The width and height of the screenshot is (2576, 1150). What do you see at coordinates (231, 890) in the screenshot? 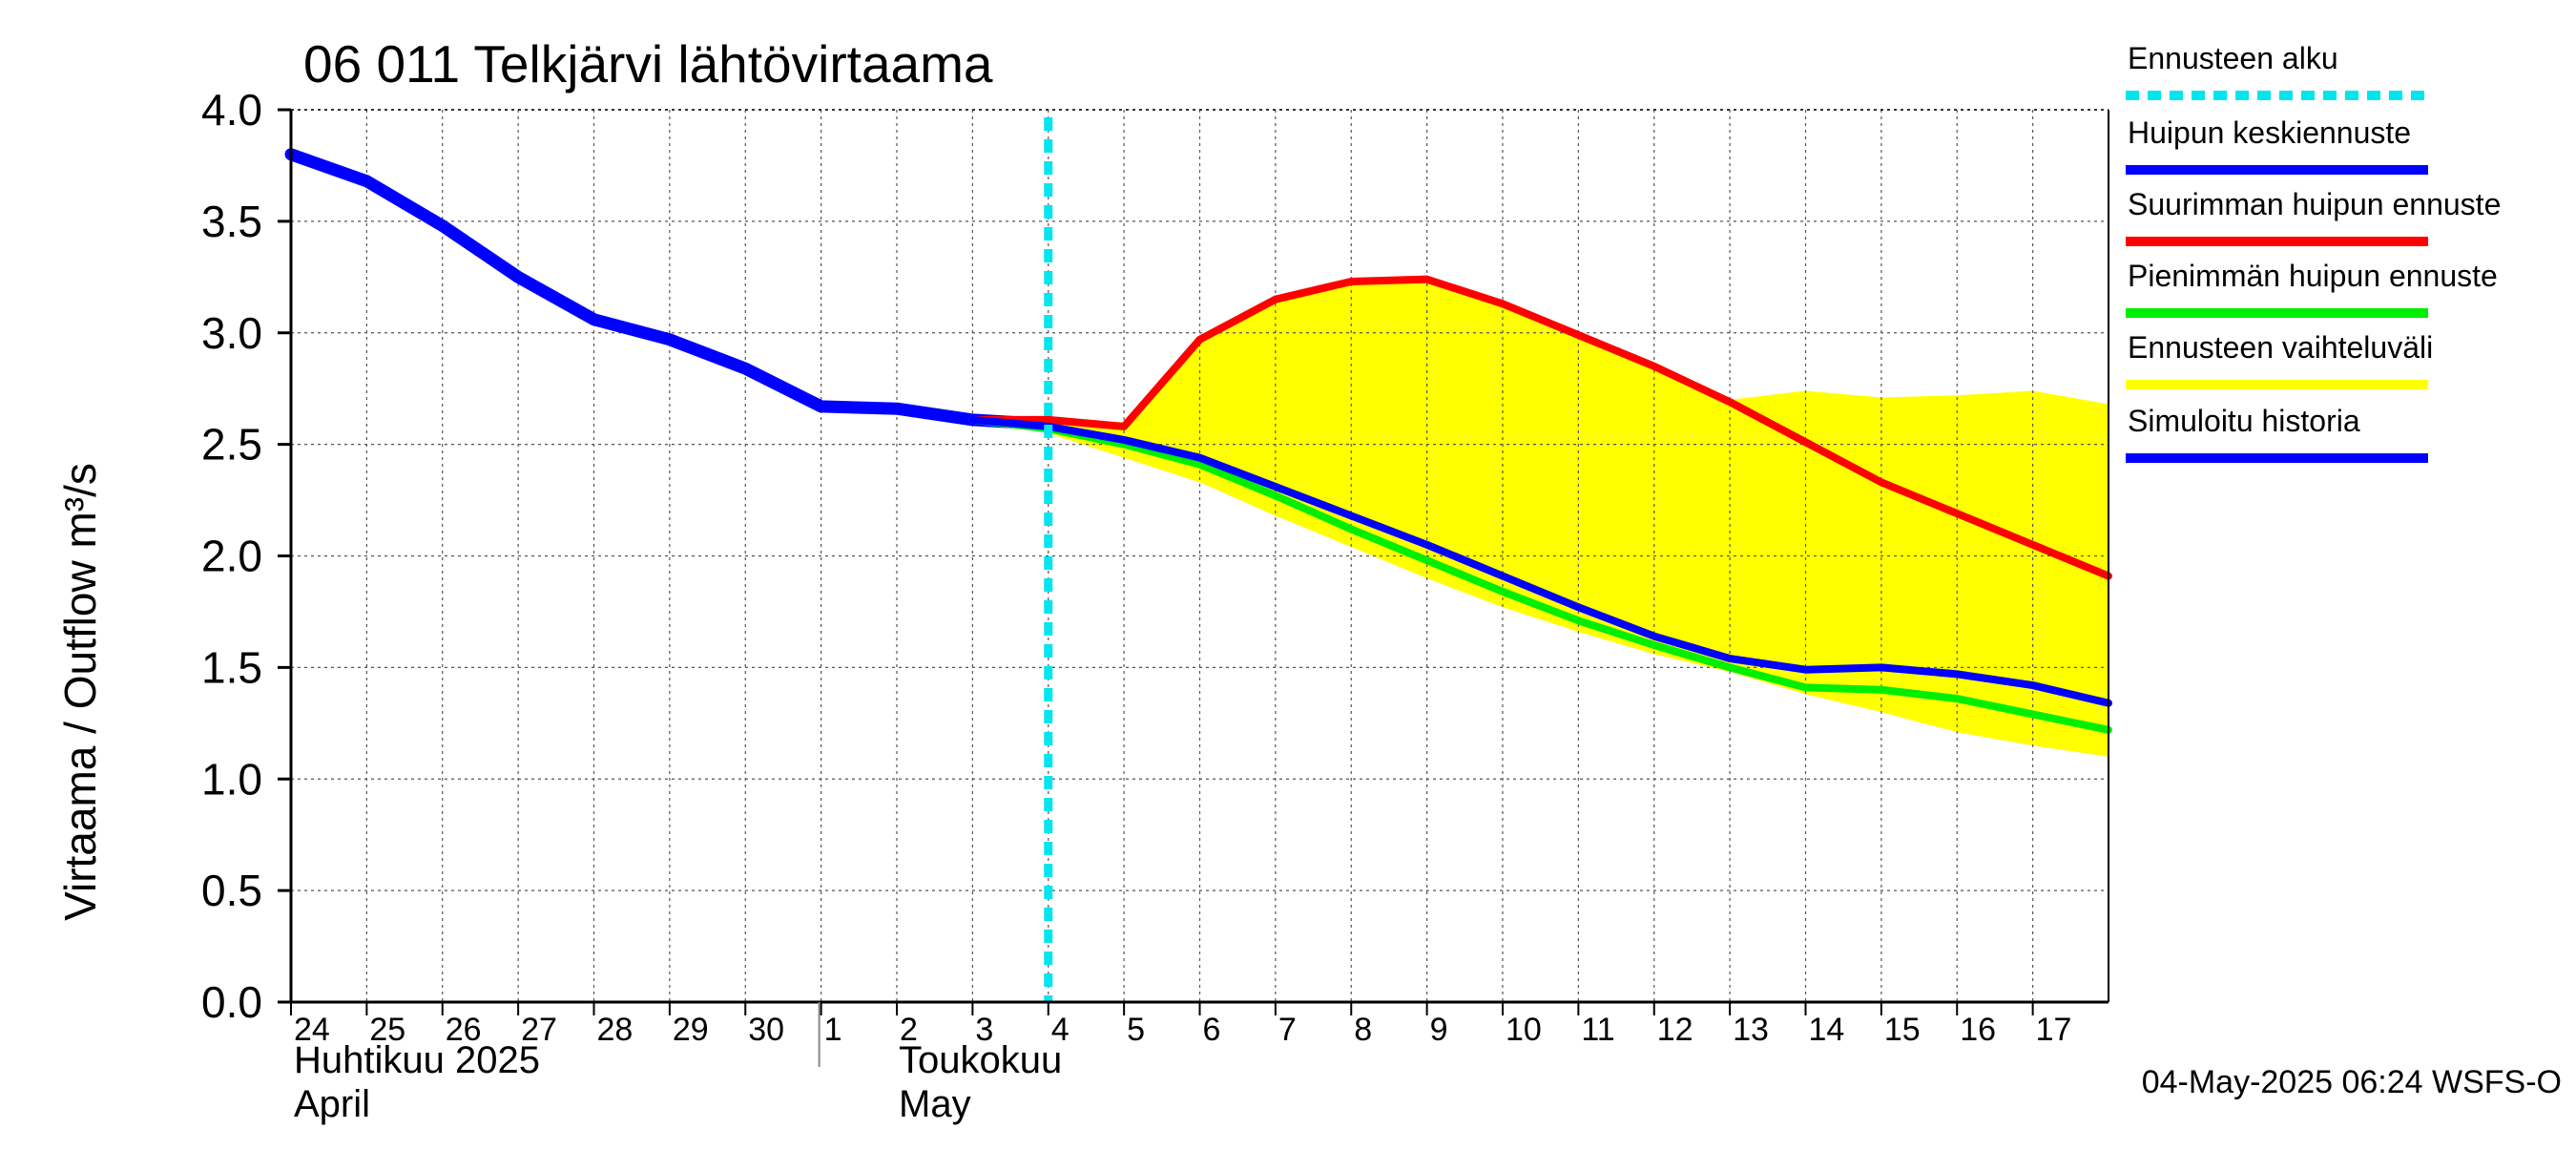
I see `y-tick-label: 0.5` at bounding box center [231, 890].